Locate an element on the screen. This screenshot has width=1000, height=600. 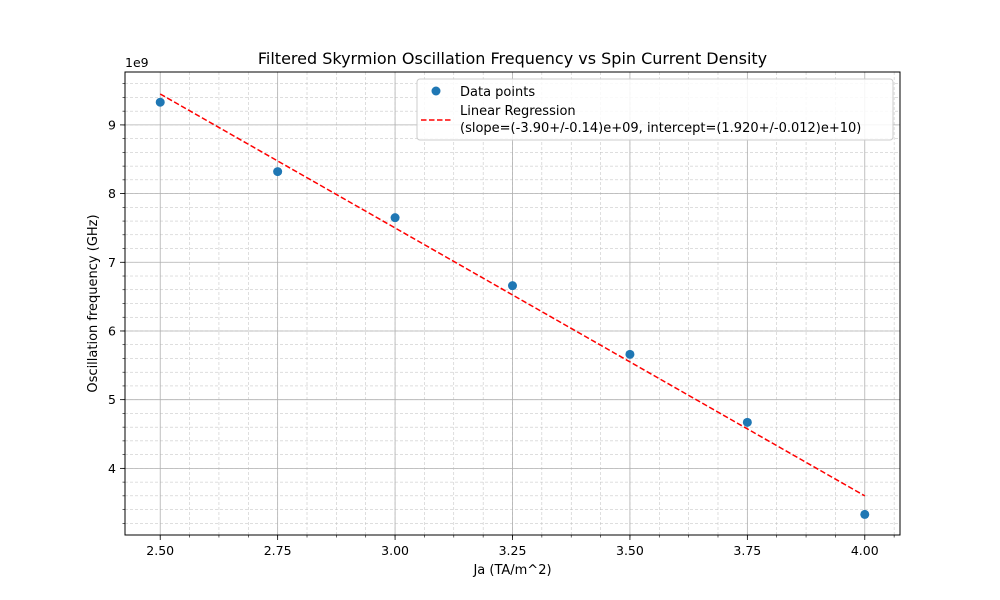
y-axis-label: Oscillation frequency (GHz) is located at coordinates (93, 303).